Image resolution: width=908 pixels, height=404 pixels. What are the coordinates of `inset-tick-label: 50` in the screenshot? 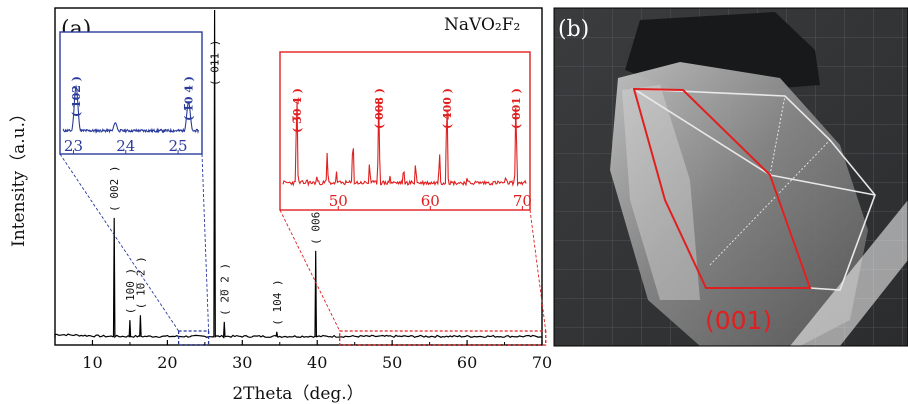 It's located at (338, 201).